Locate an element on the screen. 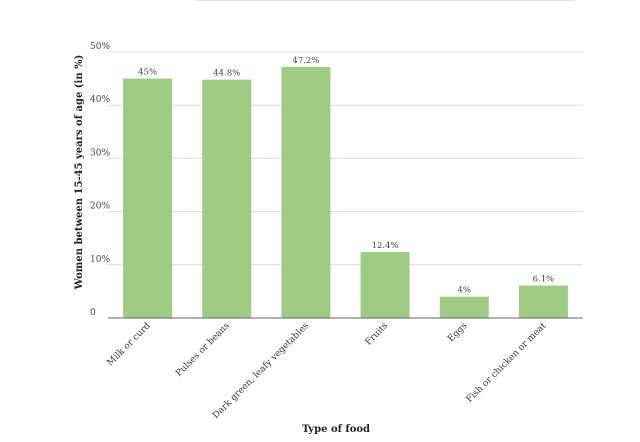  y-axis-title: Women between 15-45 years of age (in %) is located at coordinates (79, 173).